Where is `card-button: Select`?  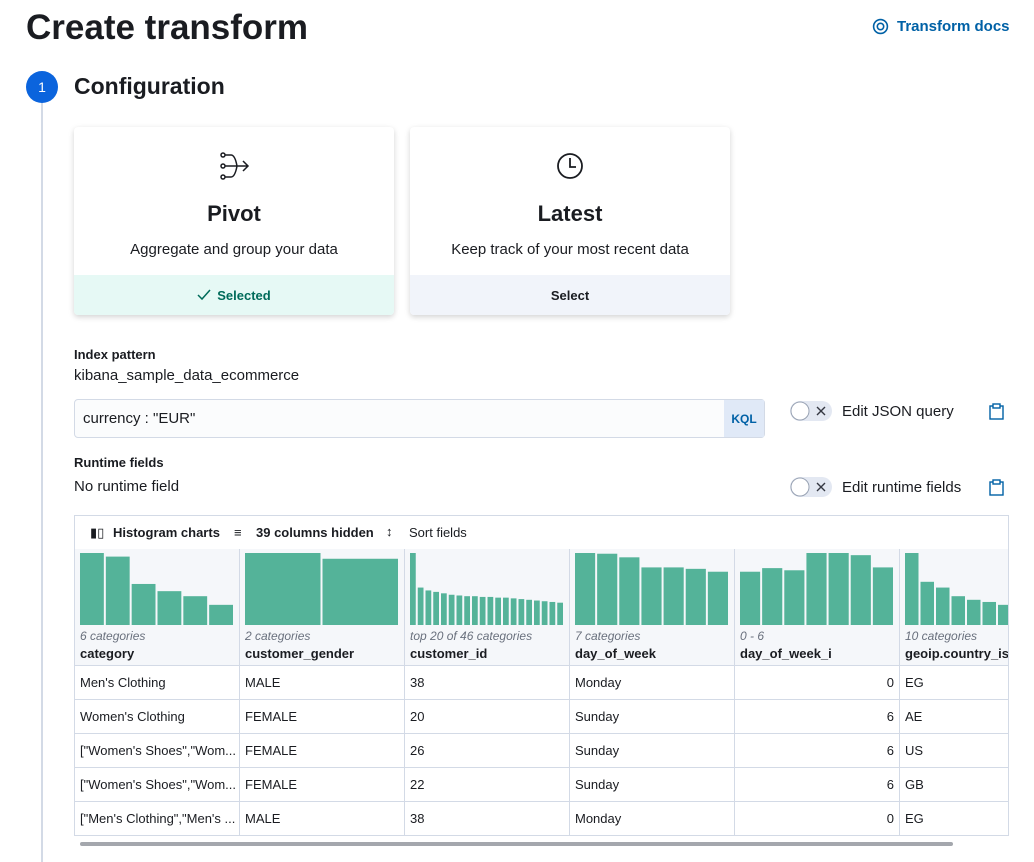
card-button: Select is located at coordinates (570, 295).